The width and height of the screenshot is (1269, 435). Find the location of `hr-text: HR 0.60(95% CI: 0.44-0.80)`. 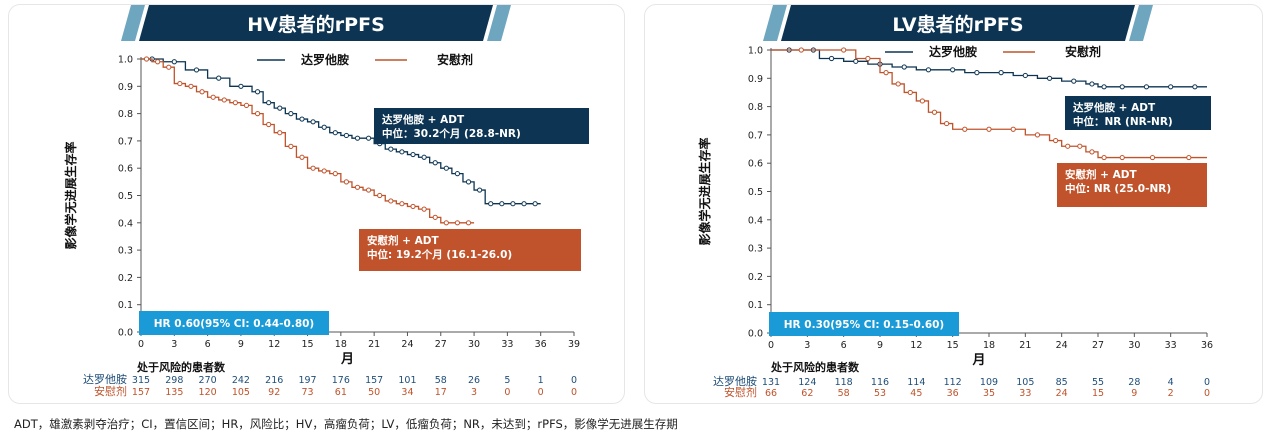

hr-text: HR 0.60(95% CI: 0.44-0.80) is located at coordinates (234, 324).